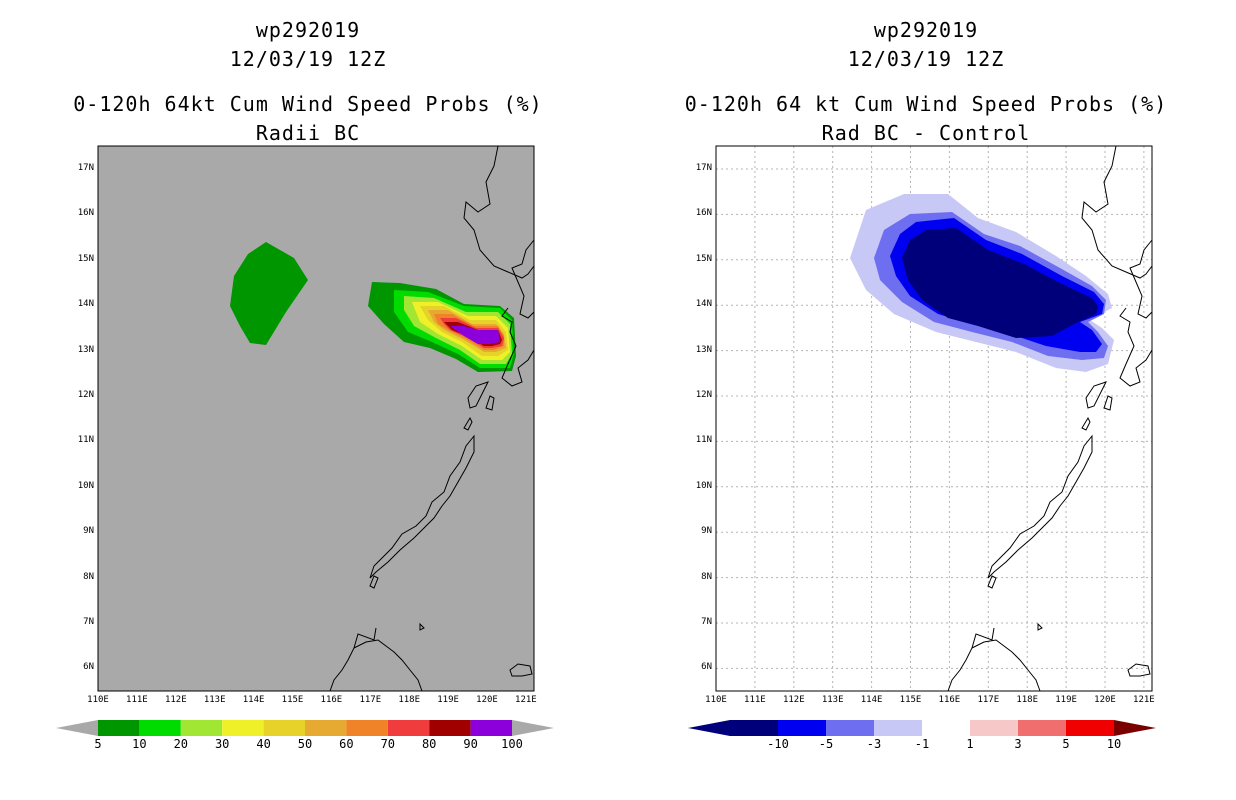  I want to click on right-lon-label: 111E, so click(755, 700).